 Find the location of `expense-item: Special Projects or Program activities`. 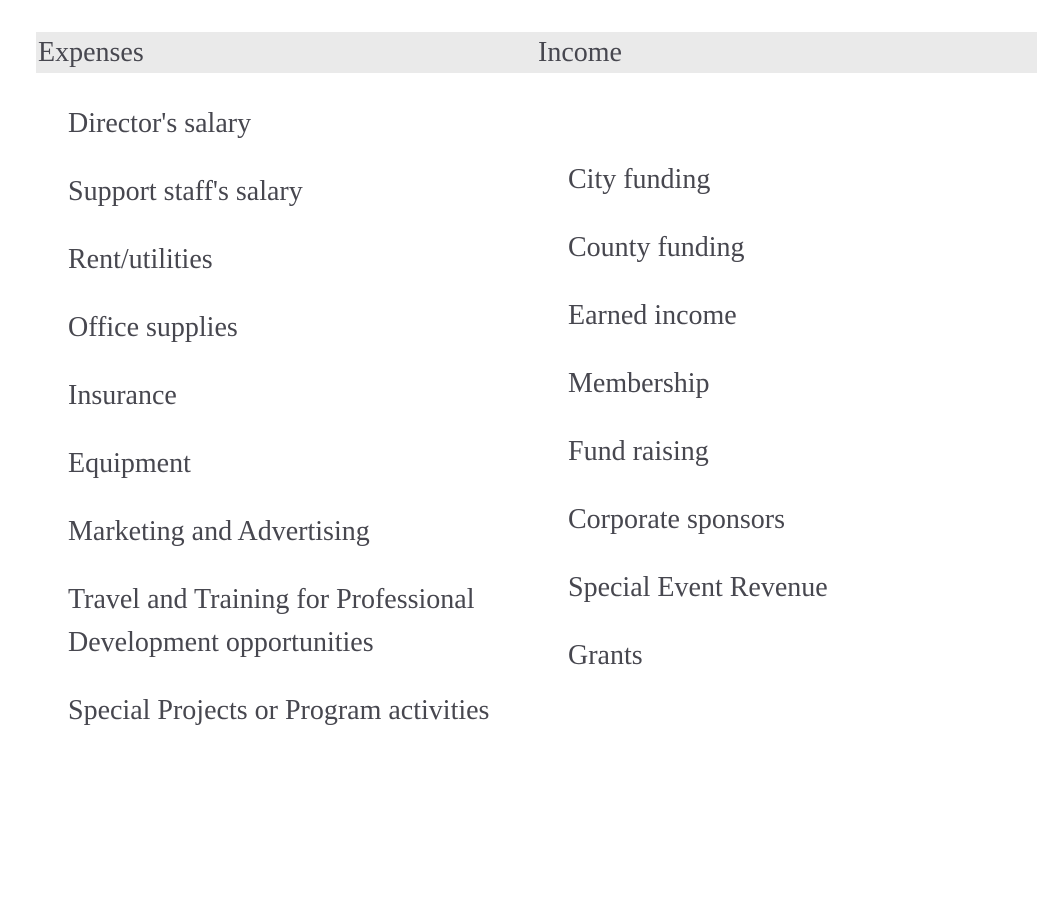

expense-item: Special Projects or Program activities is located at coordinates (279, 710).